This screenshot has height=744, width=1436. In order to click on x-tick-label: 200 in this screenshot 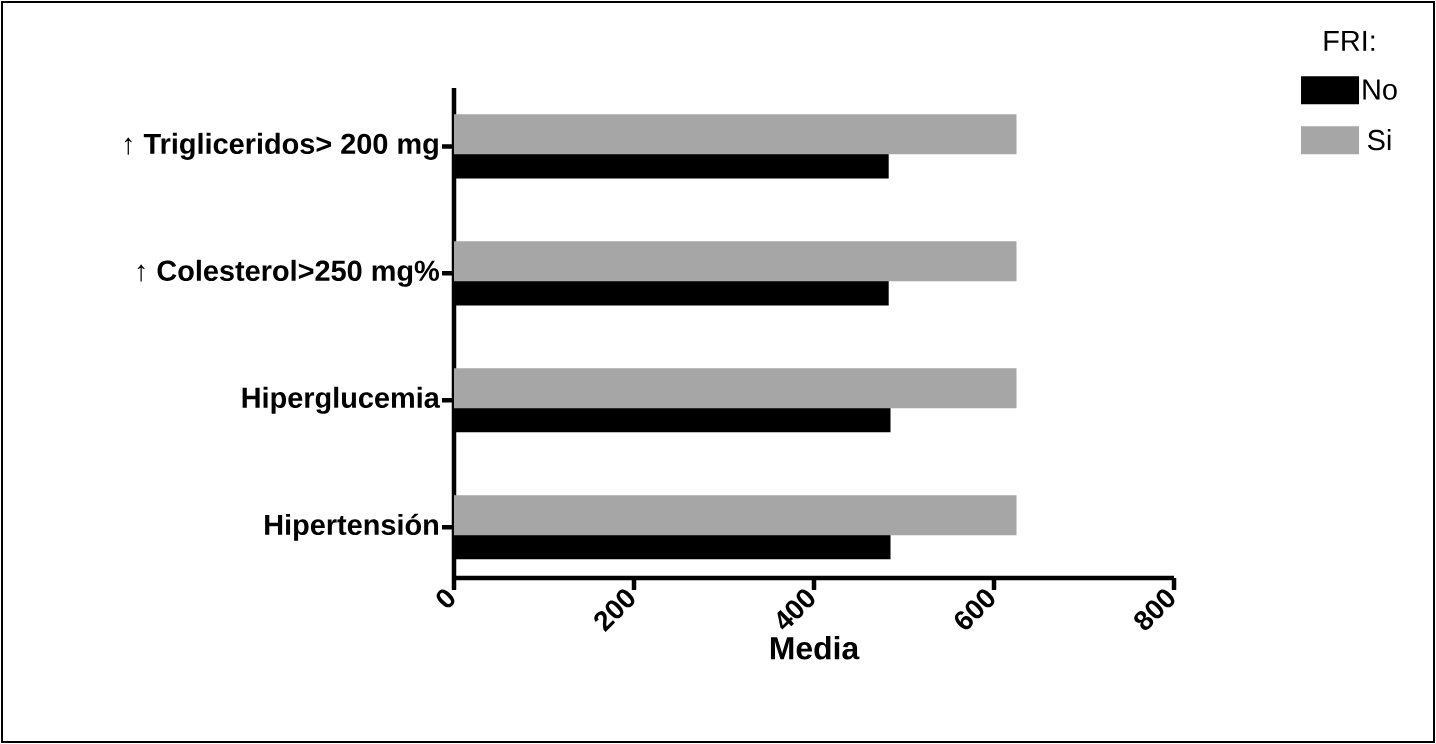, I will do `click(614, 610)`.